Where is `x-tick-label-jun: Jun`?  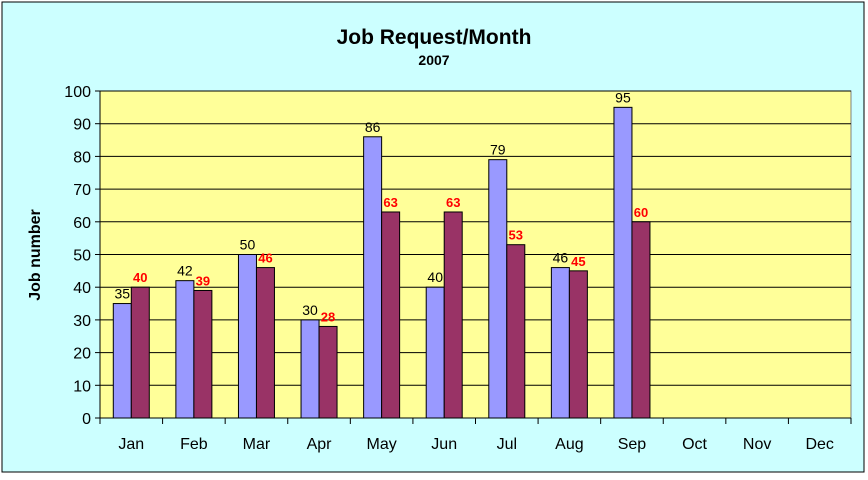
x-tick-label-jun: Jun is located at coordinates (444, 444).